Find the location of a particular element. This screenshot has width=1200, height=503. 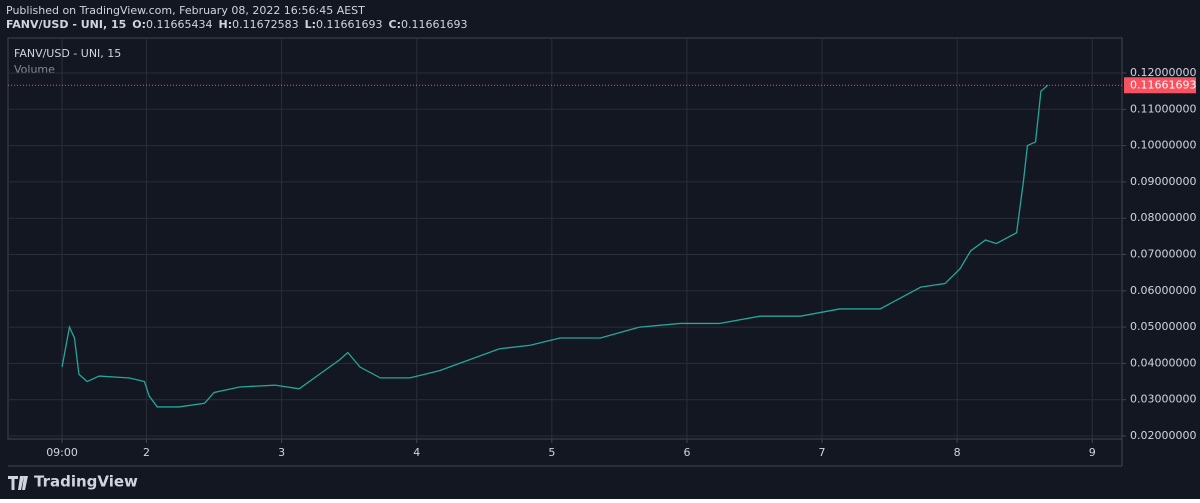

y-tick-label: 0.12000000 is located at coordinates (1163, 72).